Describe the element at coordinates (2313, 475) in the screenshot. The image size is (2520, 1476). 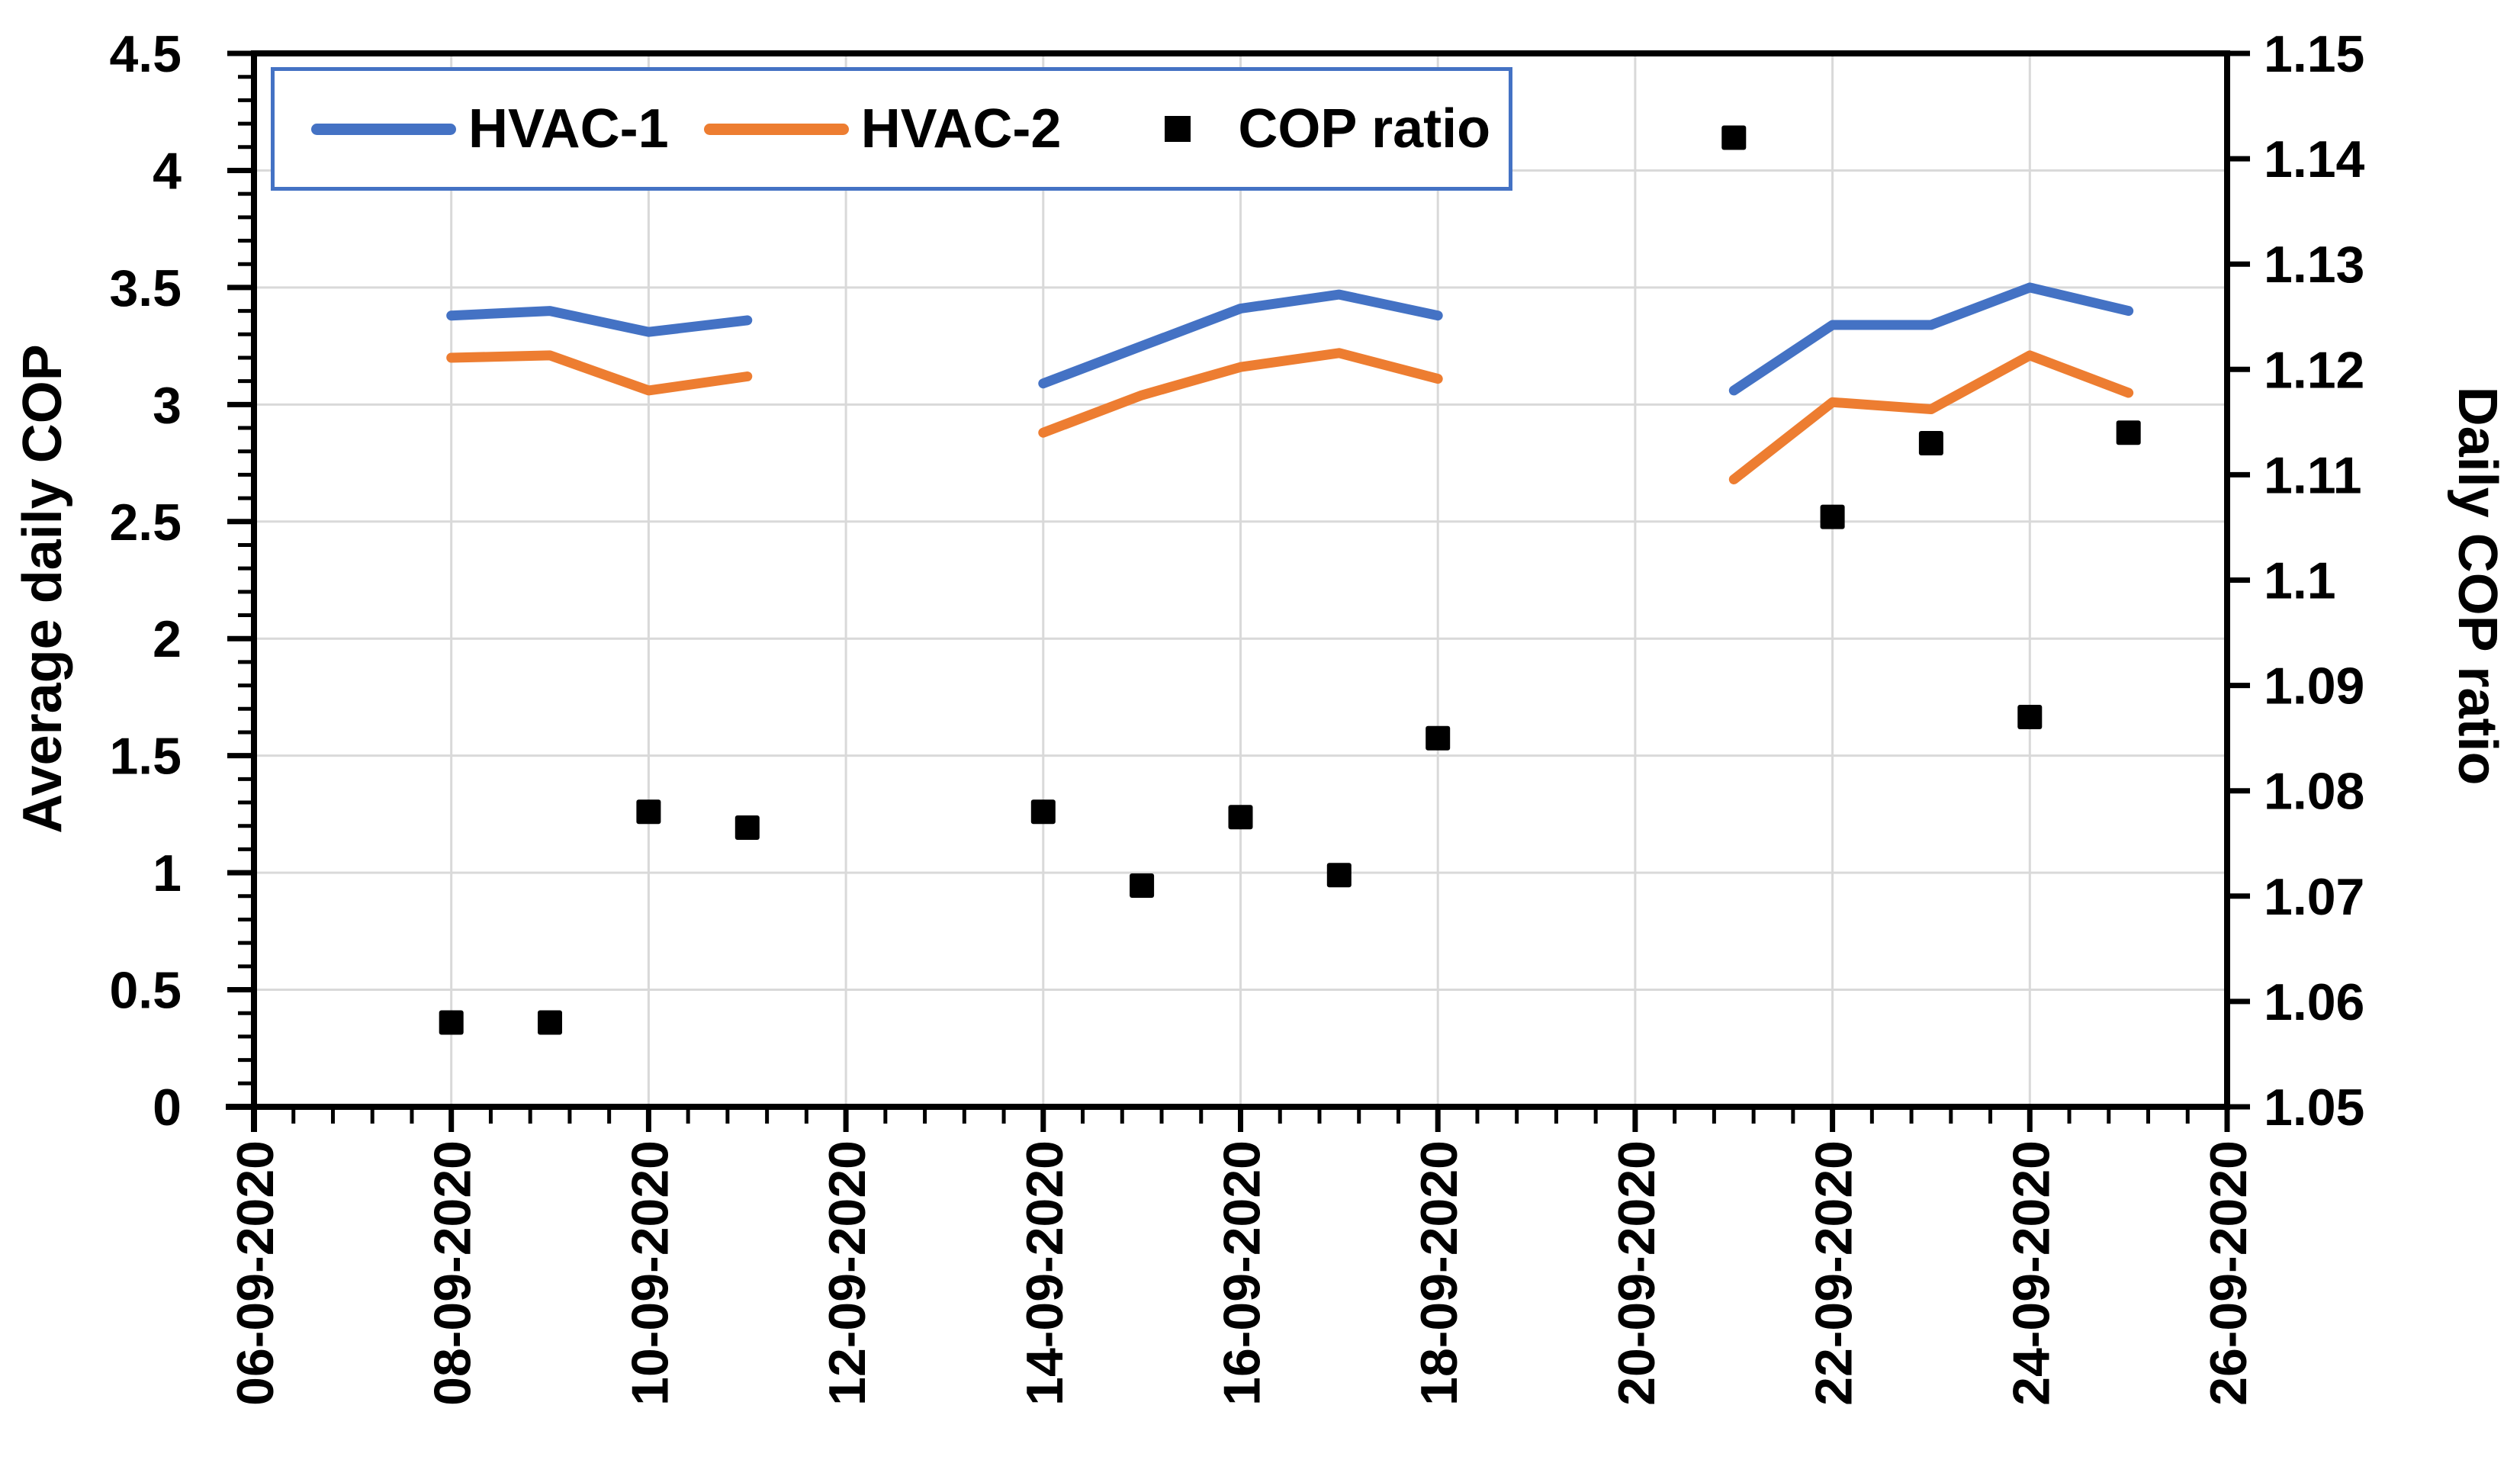
I see `svg-text: 1.11` at that location.